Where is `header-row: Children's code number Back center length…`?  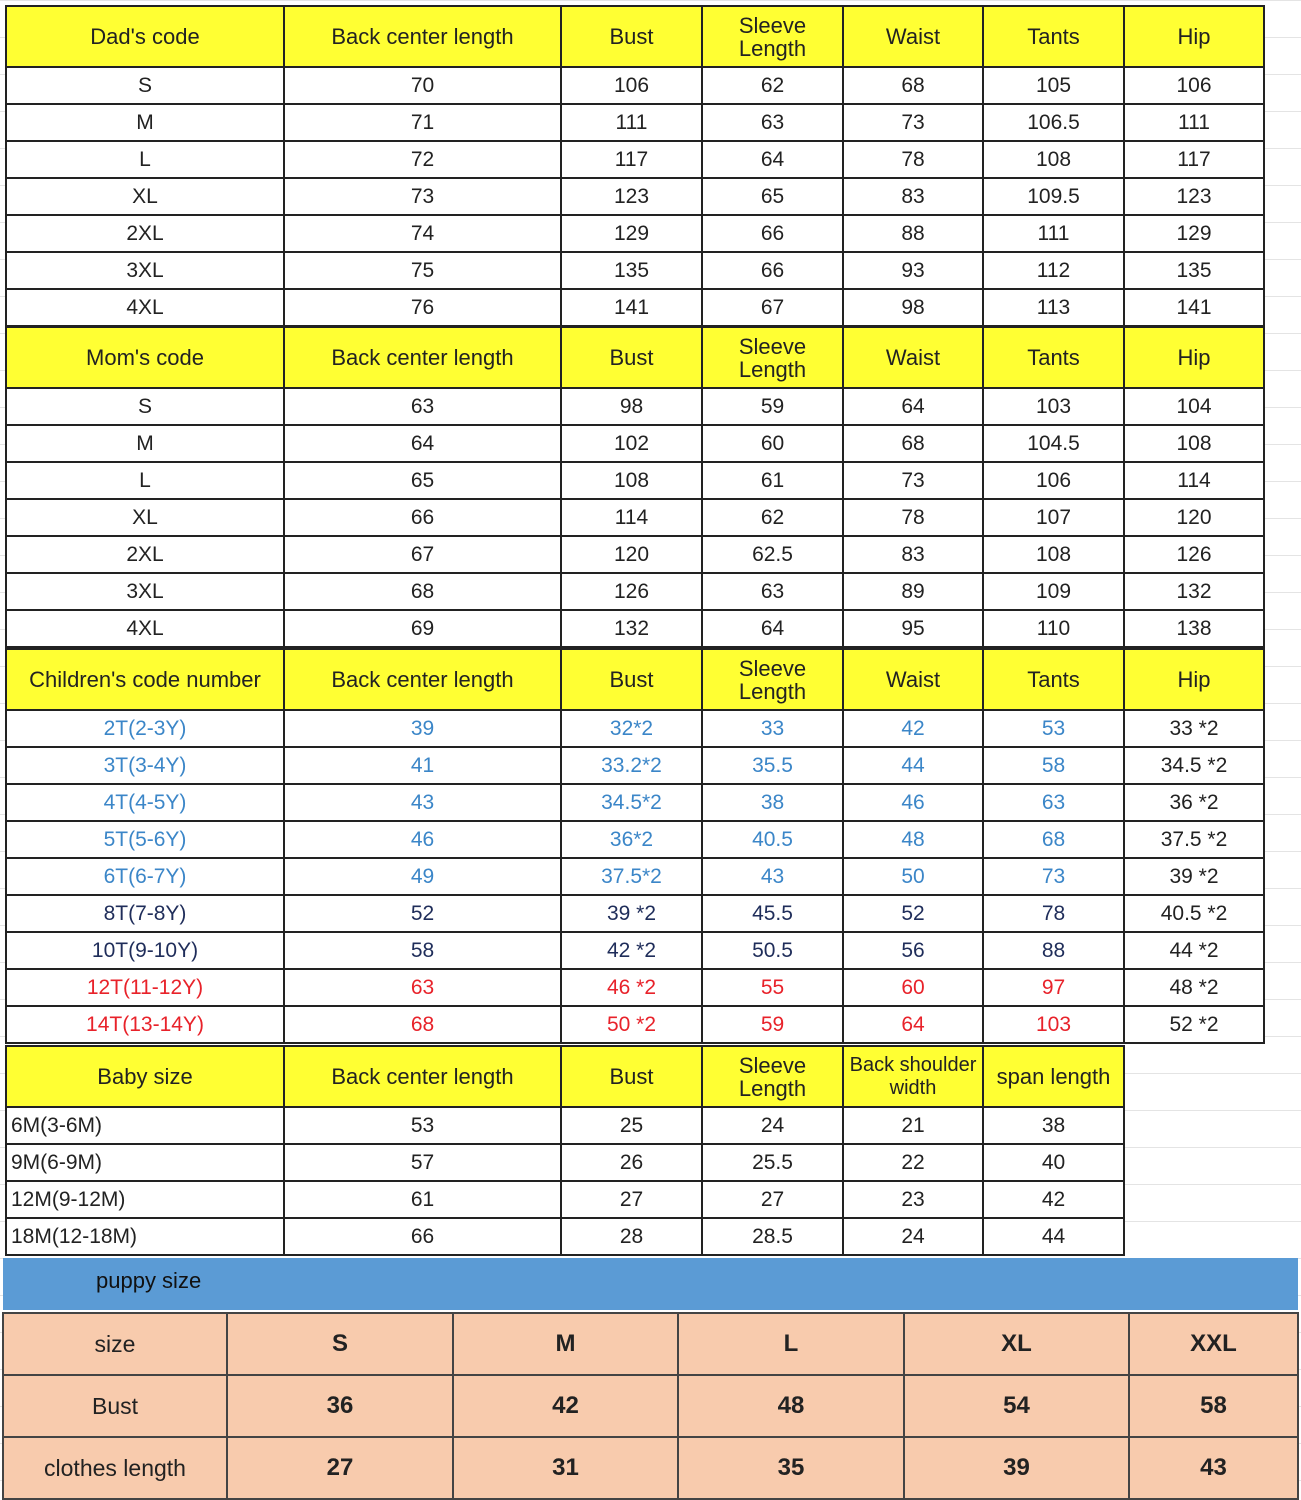
header-row: Children's code number Back center length… is located at coordinates (635, 679).